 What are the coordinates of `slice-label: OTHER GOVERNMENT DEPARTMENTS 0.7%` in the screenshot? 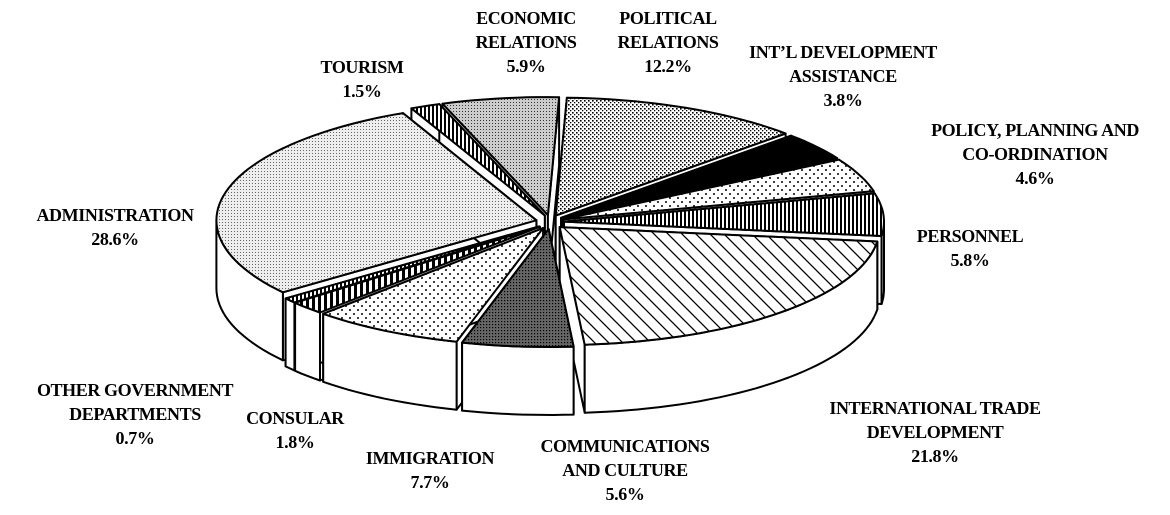 It's located at (135, 414).